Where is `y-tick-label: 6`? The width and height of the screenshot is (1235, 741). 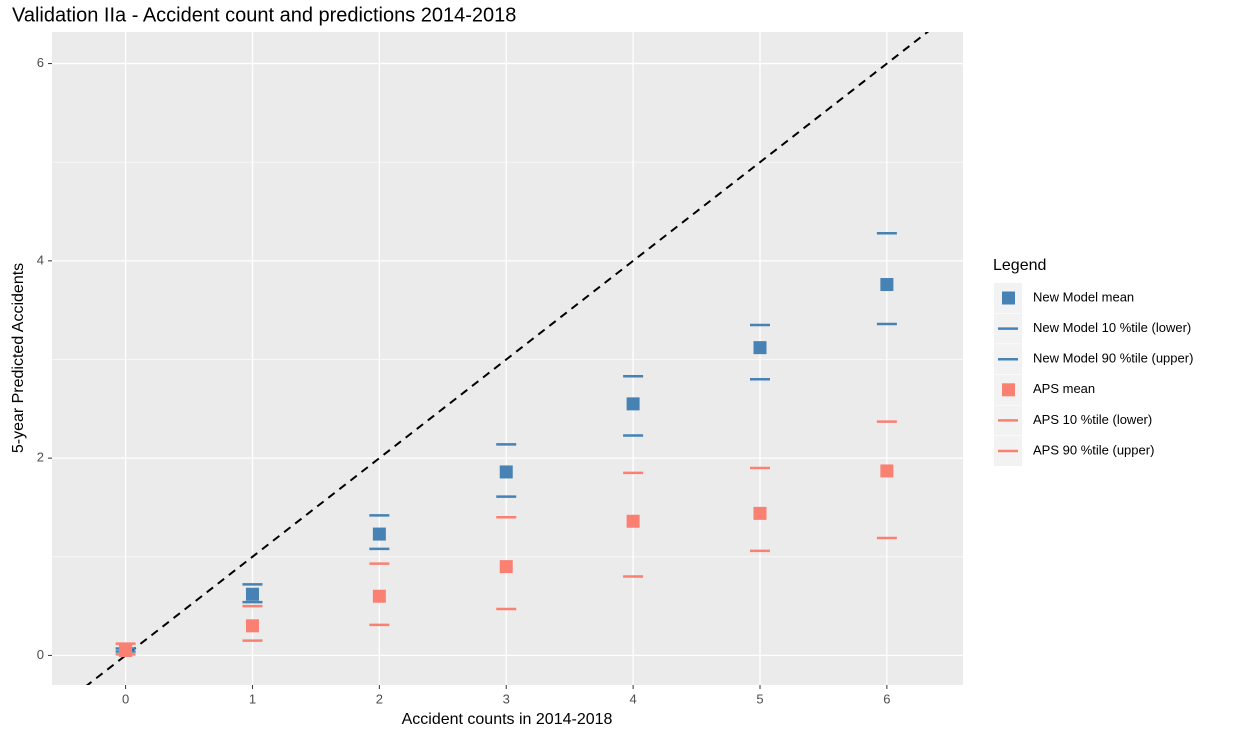 y-tick-label: 6 is located at coordinates (40, 62).